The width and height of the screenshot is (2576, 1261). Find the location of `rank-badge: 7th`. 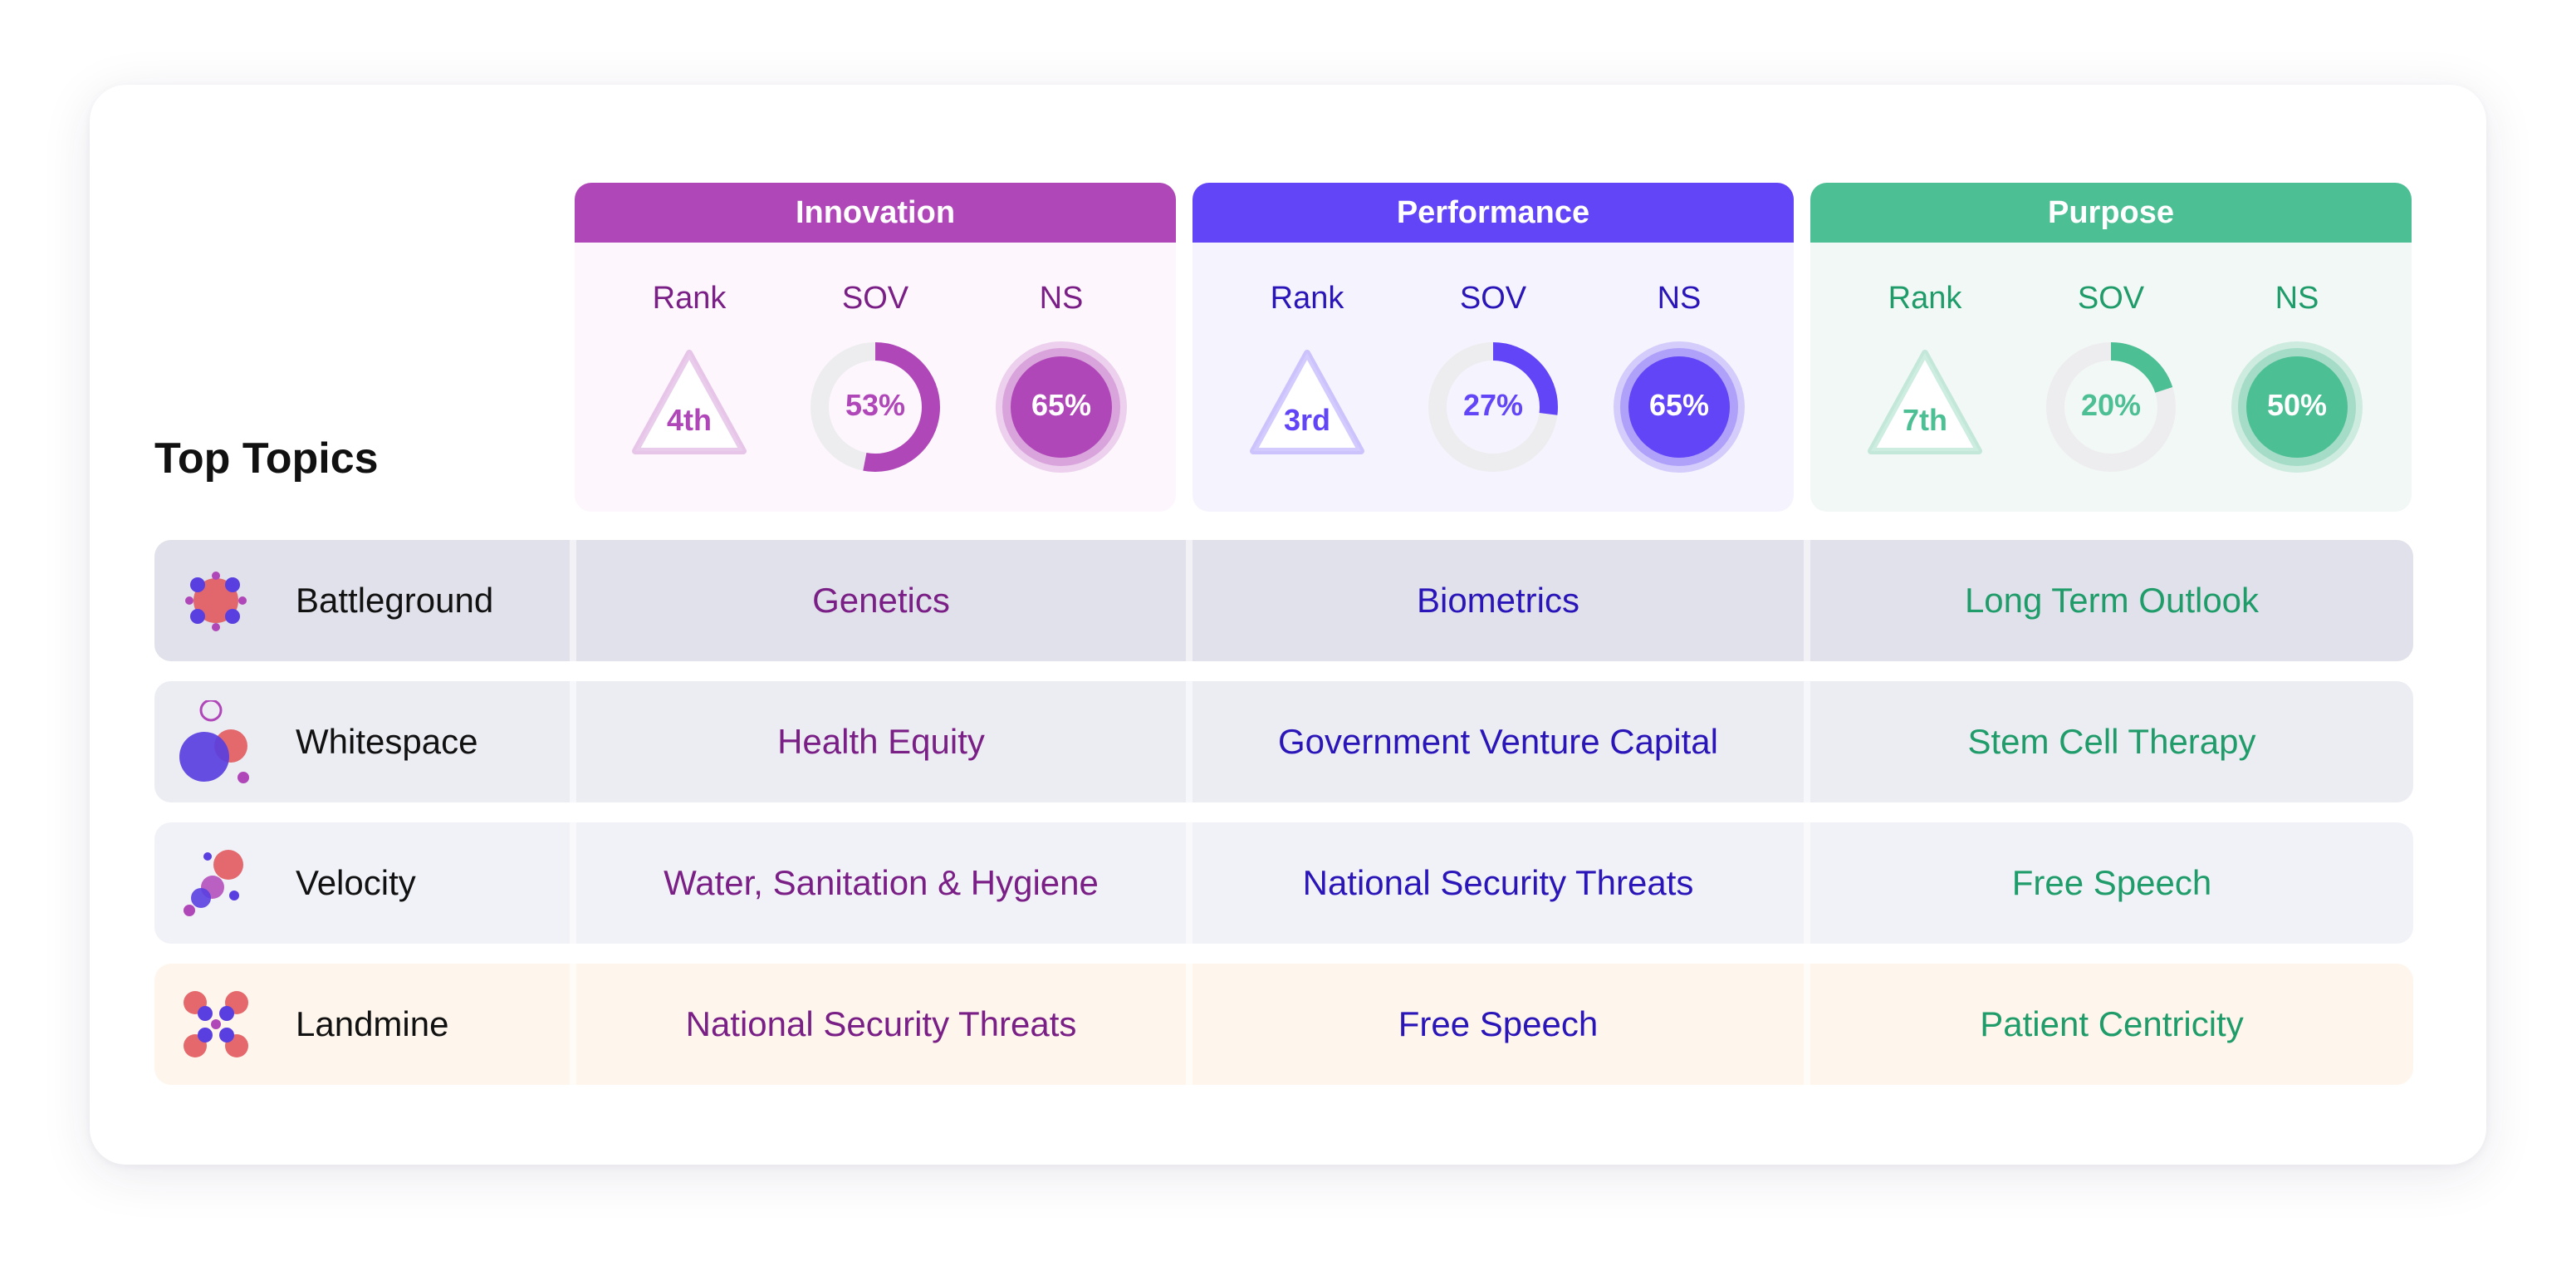

rank-badge: 7th is located at coordinates (1925, 407).